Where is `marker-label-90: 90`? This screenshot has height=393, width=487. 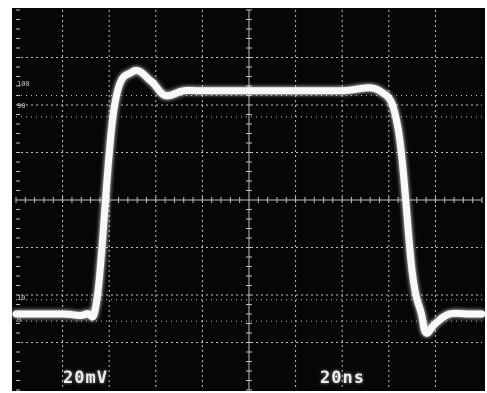 marker-label-90: 90 is located at coordinates (21, 106).